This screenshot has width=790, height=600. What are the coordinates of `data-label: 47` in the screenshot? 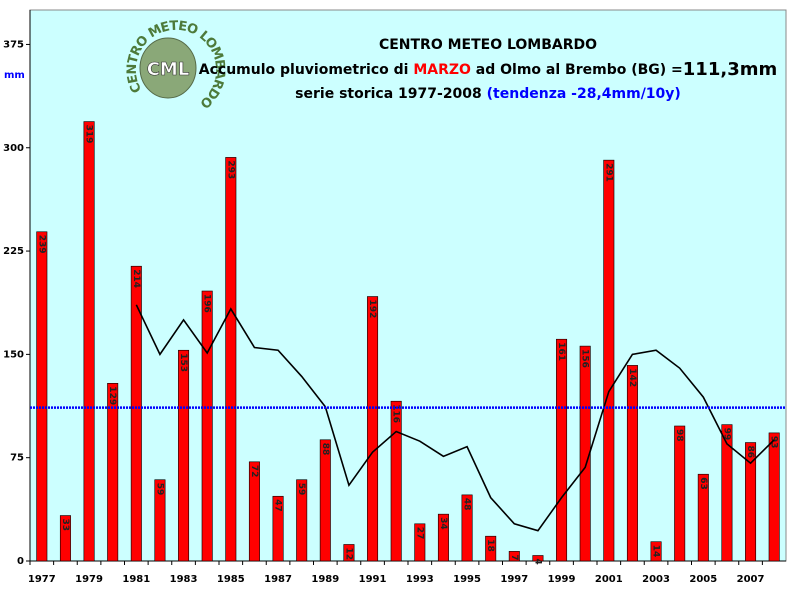 It's located at (278, 505).